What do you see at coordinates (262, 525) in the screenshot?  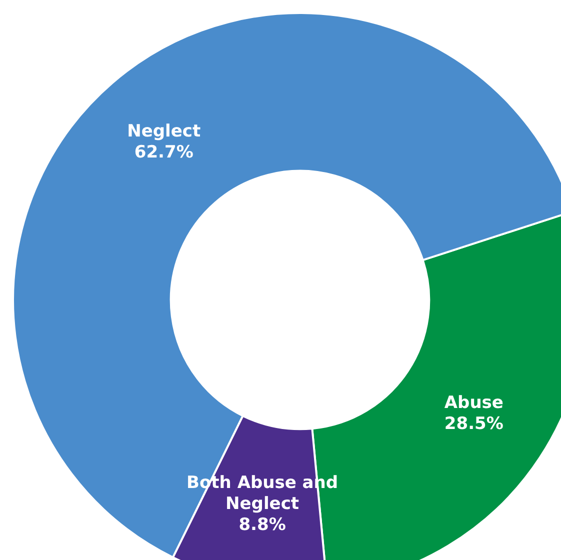 I see `data-label: 8.8%` at bounding box center [262, 525].